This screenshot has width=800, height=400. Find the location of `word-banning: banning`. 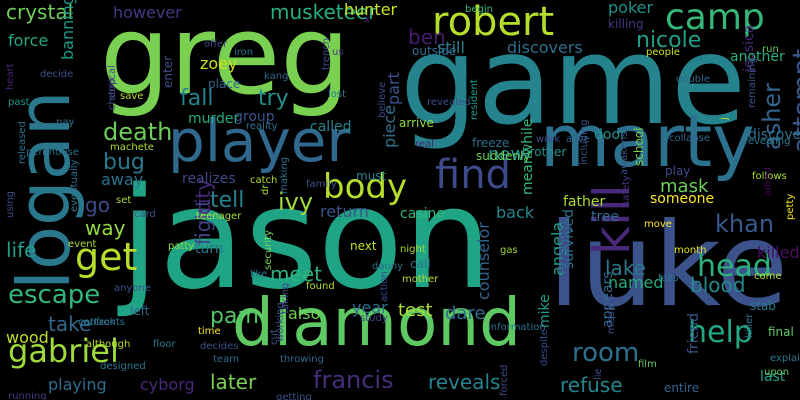

word-banning: banning is located at coordinates (67, 30).